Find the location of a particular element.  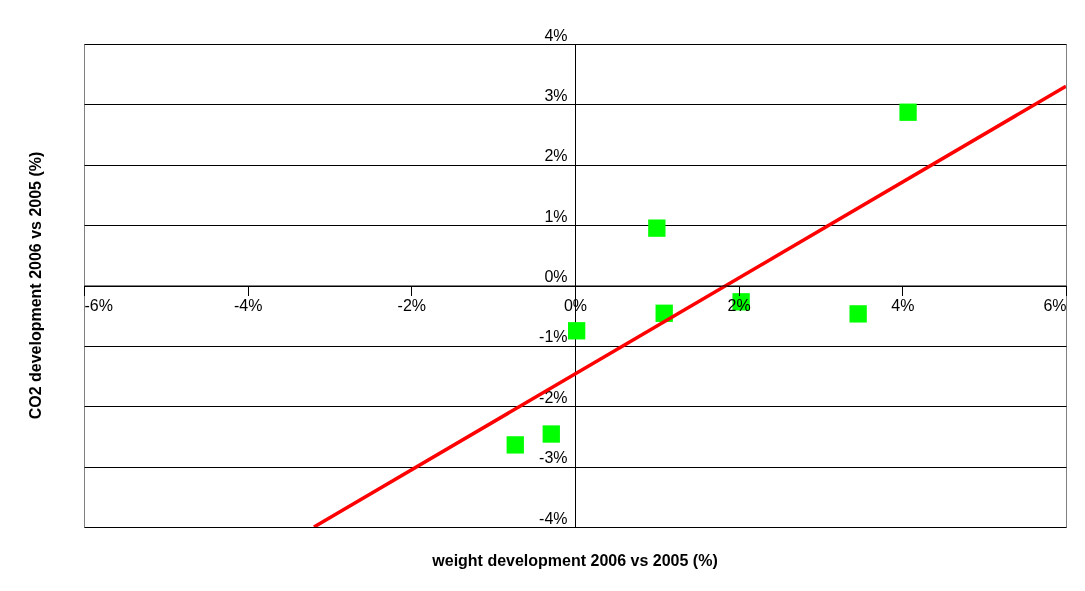

y-tick-label: -3% is located at coordinates (553, 458).